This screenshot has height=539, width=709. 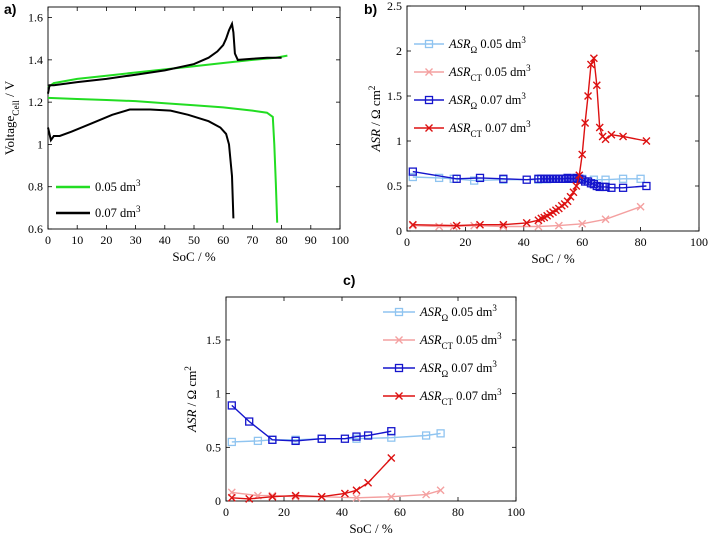 What do you see at coordinates (98, 199) in the screenshot?
I see `legend-a: 0.05 dm3 0.07 dm3` at bounding box center [98, 199].